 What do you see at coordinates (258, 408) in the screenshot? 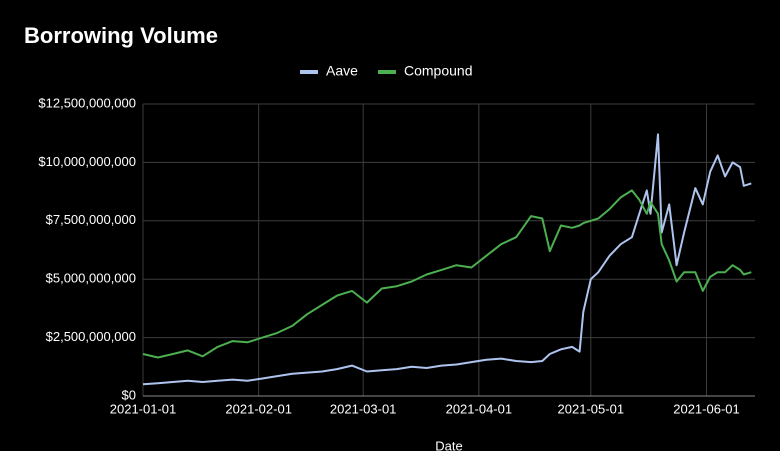
I see `x-tick-label: 2021-02-01` at bounding box center [258, 408].